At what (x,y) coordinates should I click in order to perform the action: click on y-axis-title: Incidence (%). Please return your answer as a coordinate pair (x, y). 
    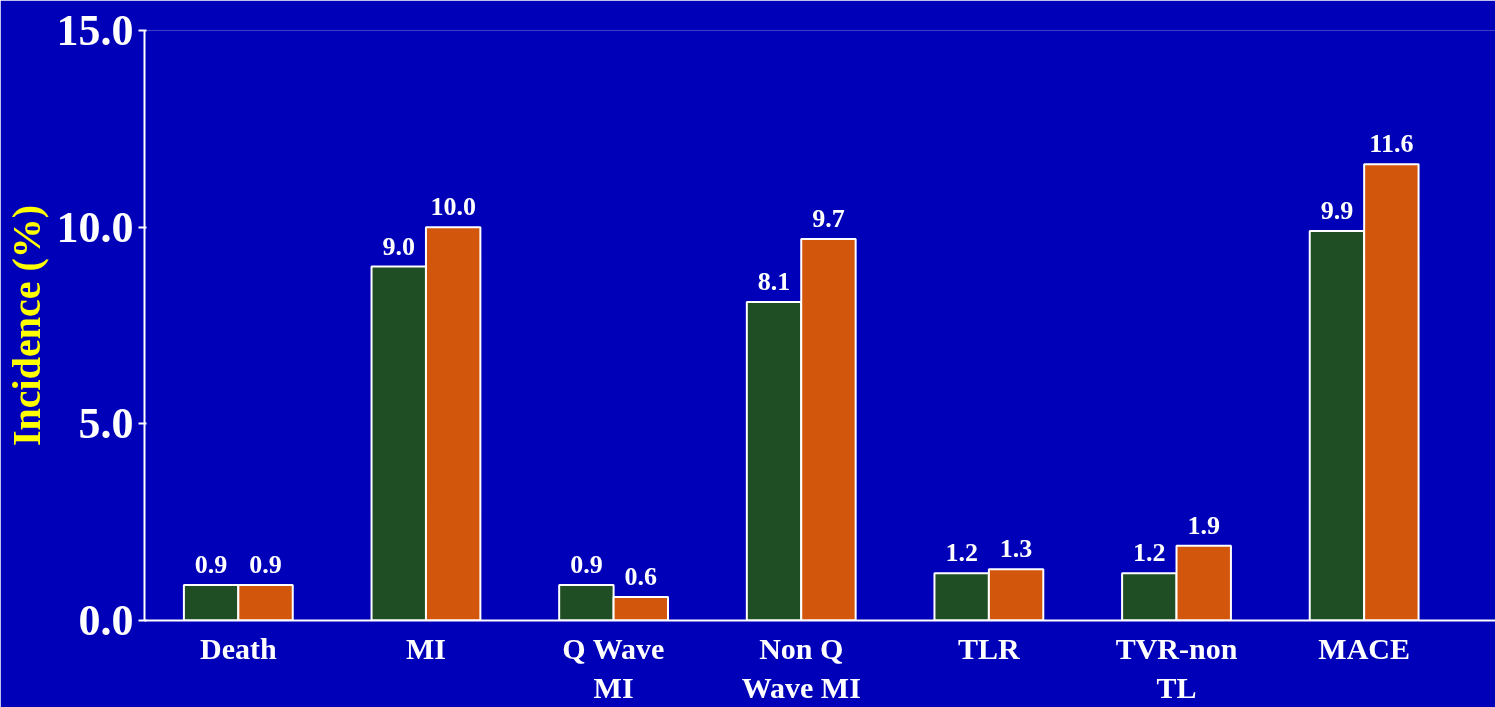
    Looking at the image, I should click on (26, 325).